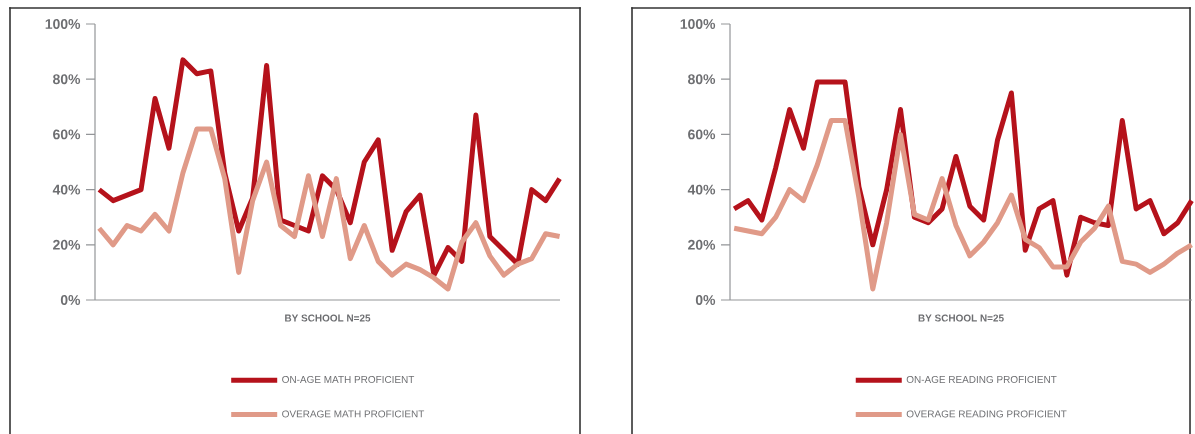  Describe the element at coordinates (986, 414) in the screenshot. I see `legend-label: OVERAGE READING PROFICIENT` at that location.